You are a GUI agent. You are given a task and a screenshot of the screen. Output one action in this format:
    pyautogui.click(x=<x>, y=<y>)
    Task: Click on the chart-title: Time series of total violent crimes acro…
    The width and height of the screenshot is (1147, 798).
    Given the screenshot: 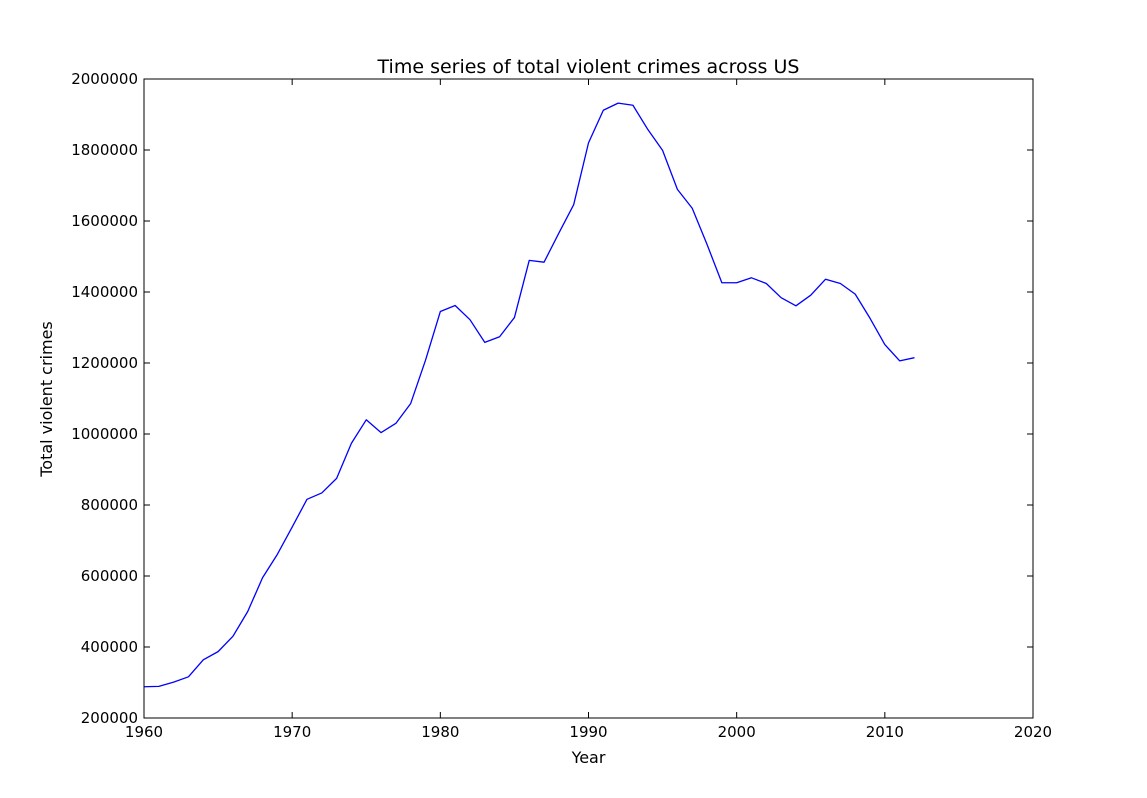 What is the action you would take?
    pyautogui.click(x=588, y=67)
    